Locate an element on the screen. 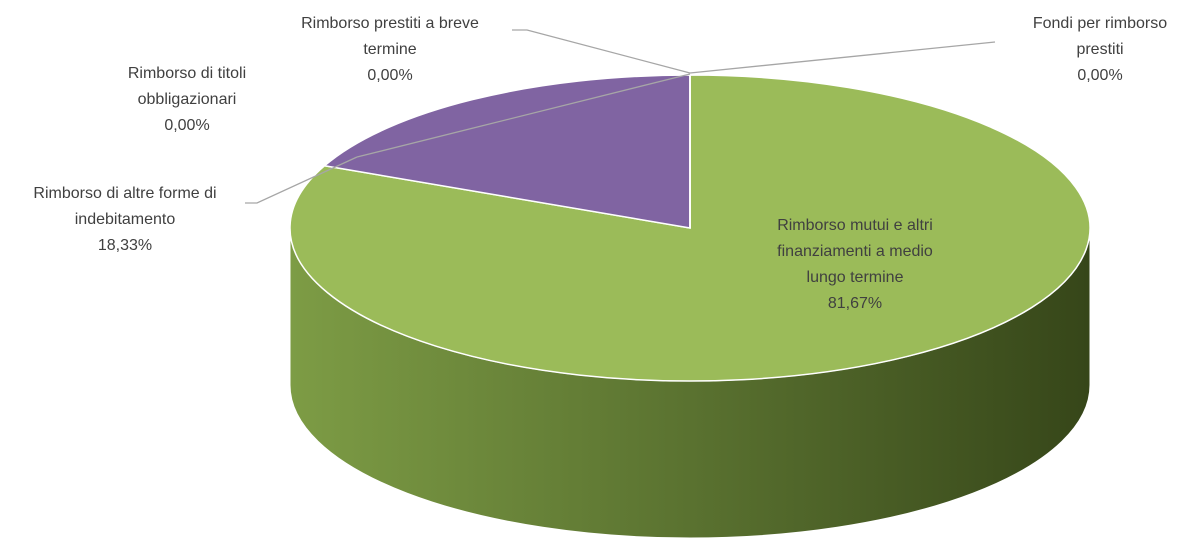 The width and height of the screenshot is (1191, 540). label-name: Fondi per rimborso prestiti is located at coordinates (1100, 36).